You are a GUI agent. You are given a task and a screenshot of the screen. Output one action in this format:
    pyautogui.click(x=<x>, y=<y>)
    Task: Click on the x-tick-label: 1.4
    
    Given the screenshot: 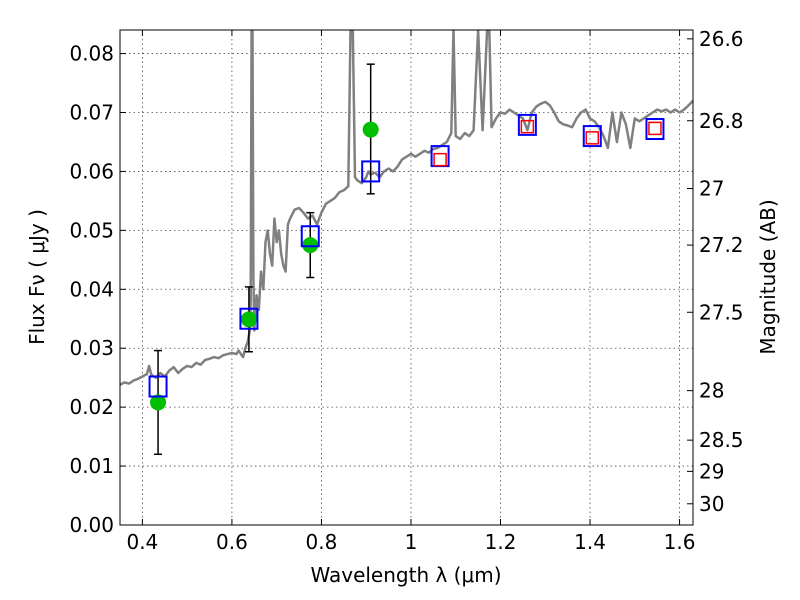 What is the action you would take?
    pyautogui.click(x=590, y=542)
    